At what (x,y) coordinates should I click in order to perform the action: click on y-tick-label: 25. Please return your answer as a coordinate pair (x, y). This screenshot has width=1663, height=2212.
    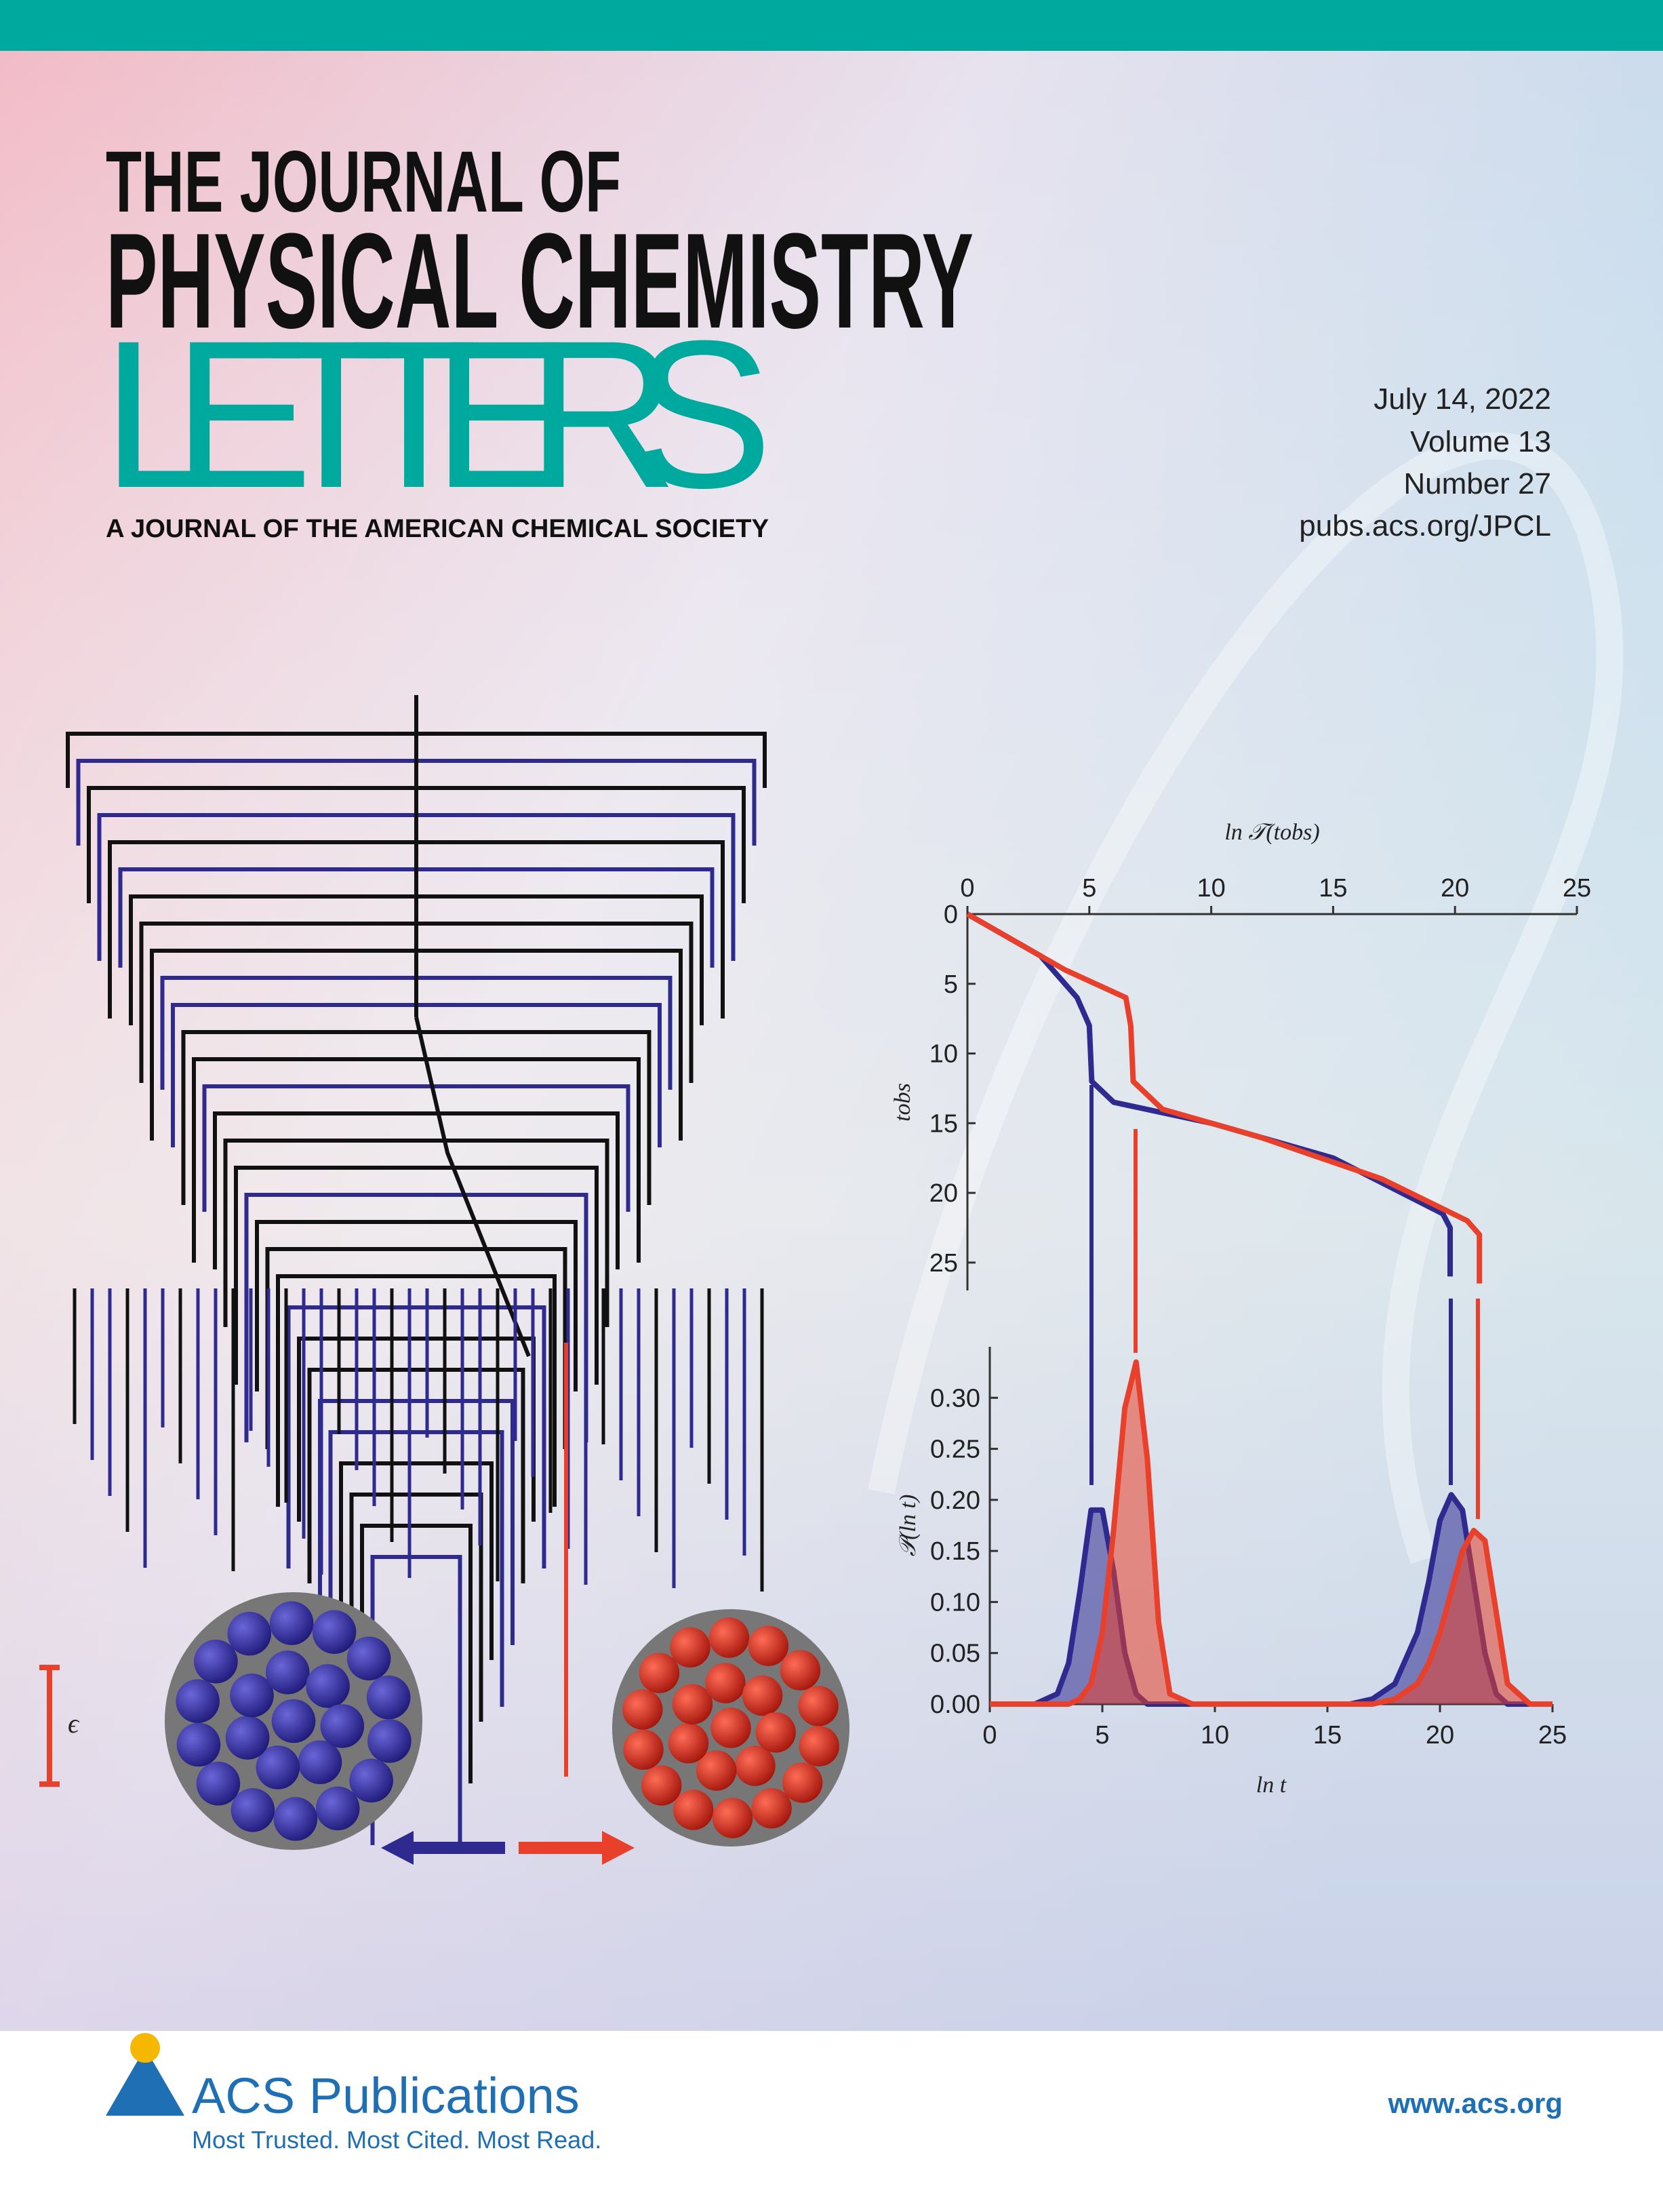
    Looking at the image, I should click on (943, 1264).